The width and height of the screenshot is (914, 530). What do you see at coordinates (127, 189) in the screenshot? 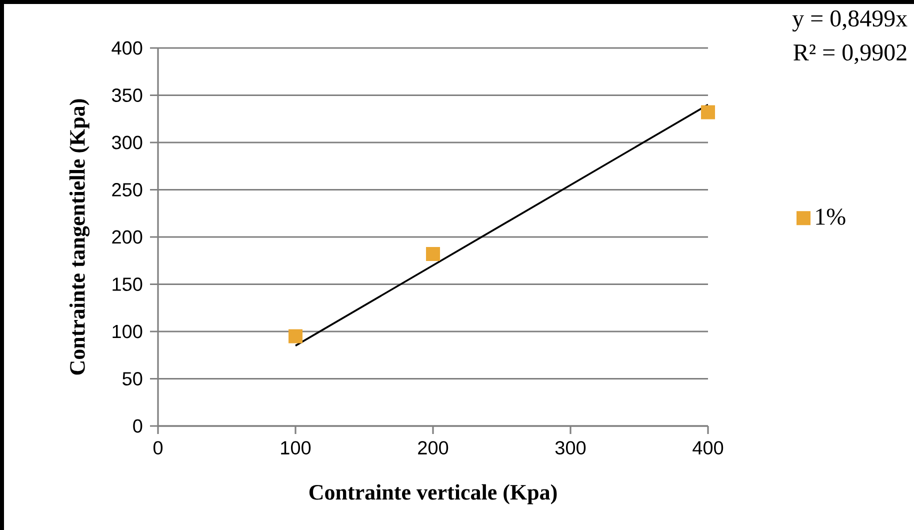
I see `y-tick-label: 250` at bounding box center [127, 189].